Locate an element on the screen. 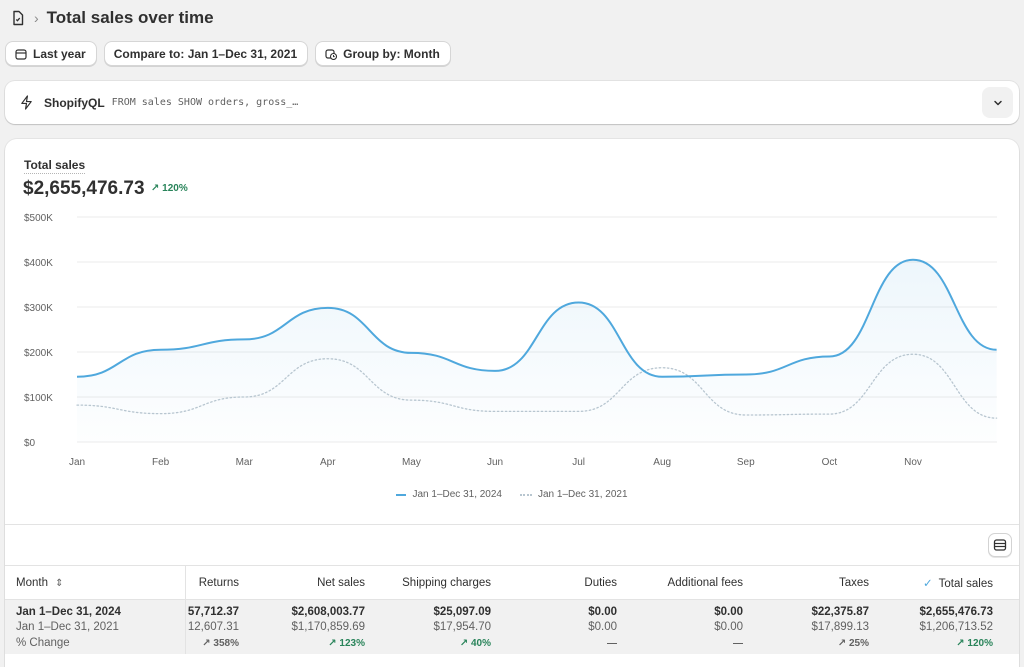 This screenshot has width=1024, height=667. sort-icon: ⇕ is located at coordinates (59, 583).